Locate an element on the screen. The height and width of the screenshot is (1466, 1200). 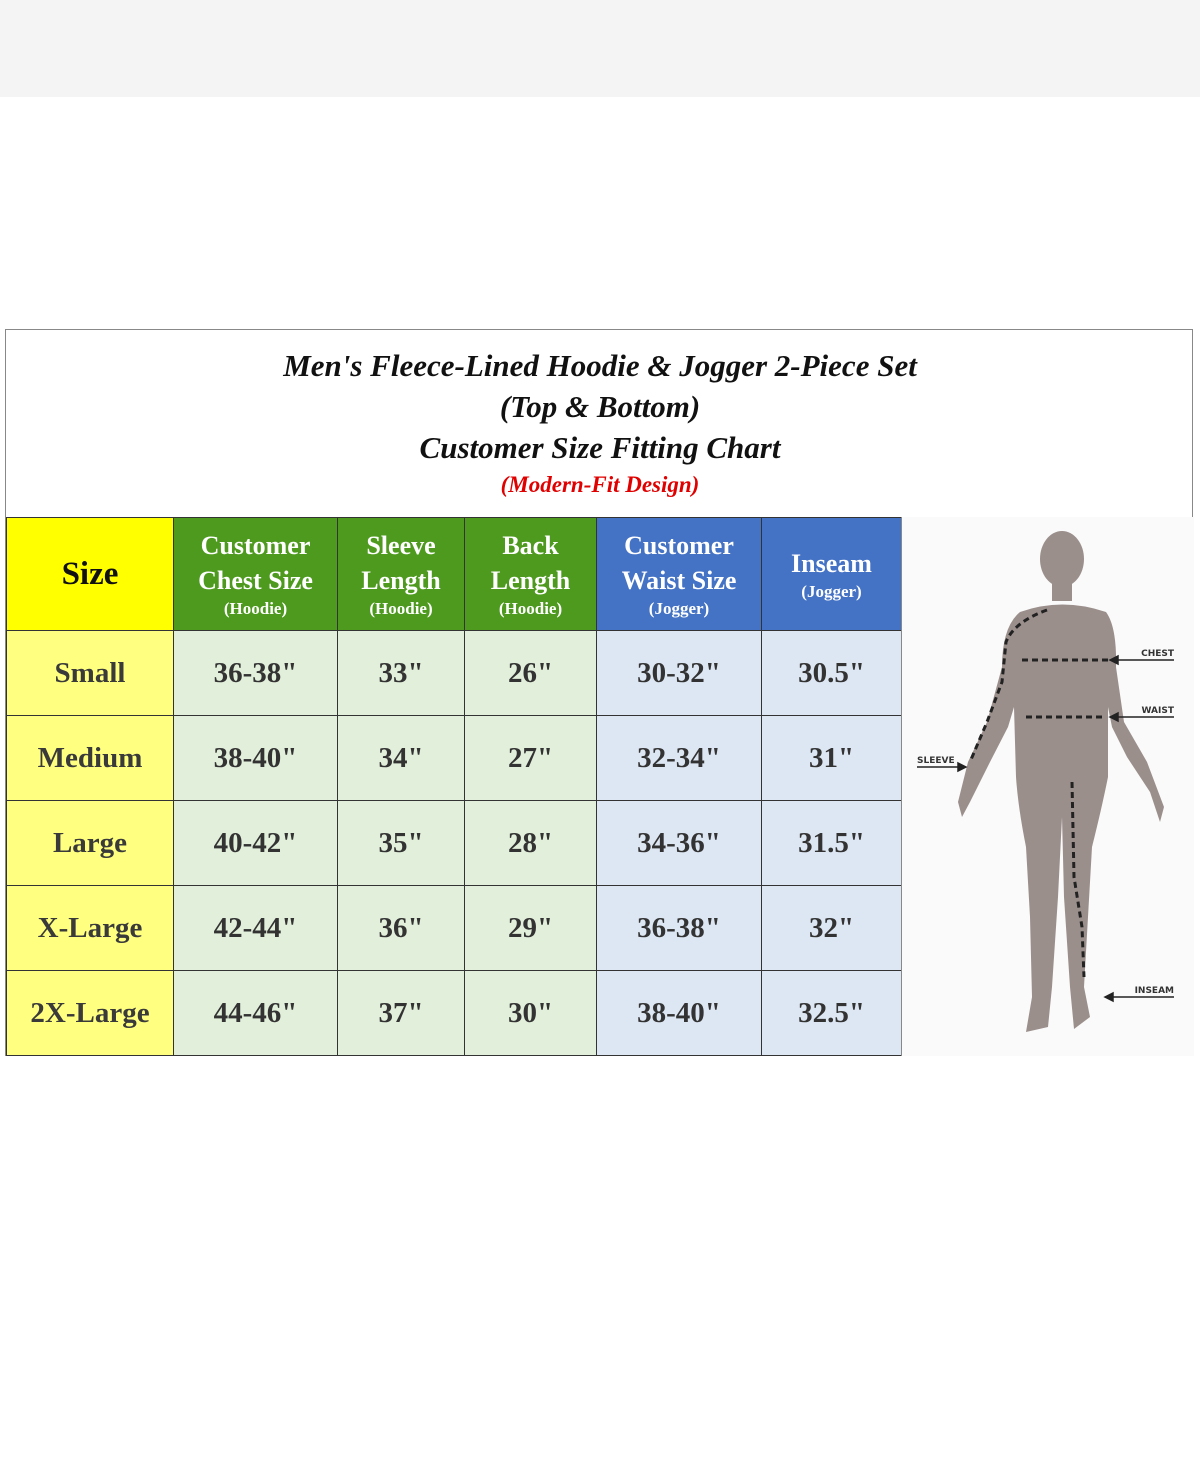
cell-back: 28" is located at coordinates (530, 843).